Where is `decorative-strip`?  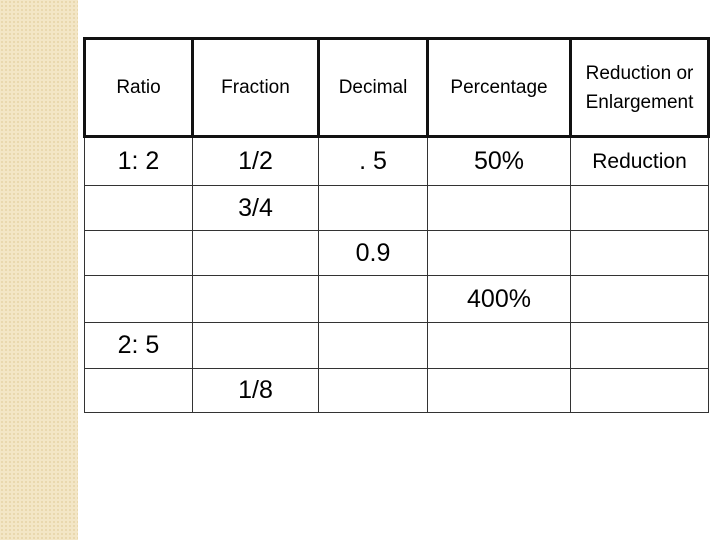 decorative-strip is located at coordinates (39, 270).